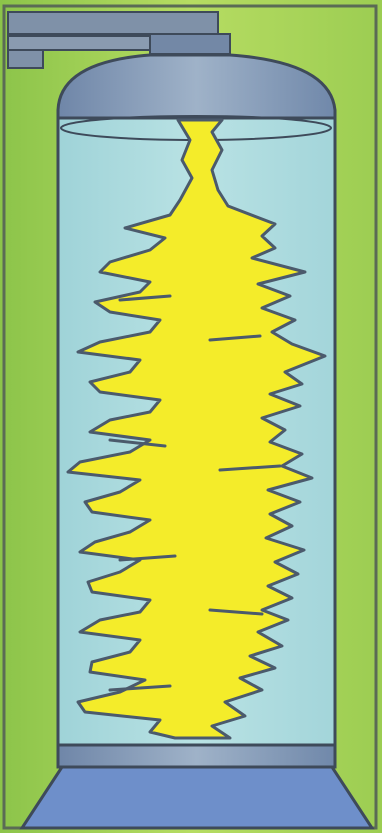 The image size is (382, 833). I want to click on pipe-neck, so click(190, 44).